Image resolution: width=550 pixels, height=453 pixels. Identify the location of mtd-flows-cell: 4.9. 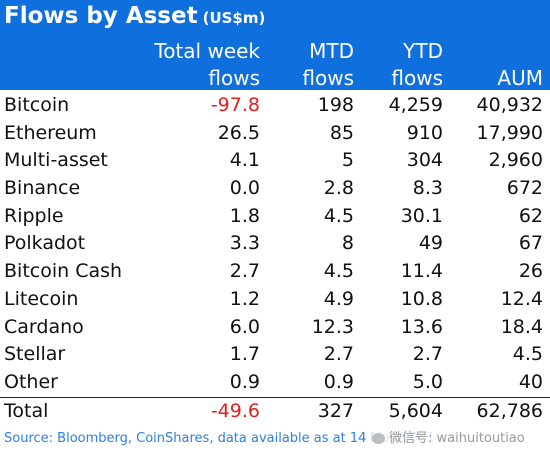
(338, 298).